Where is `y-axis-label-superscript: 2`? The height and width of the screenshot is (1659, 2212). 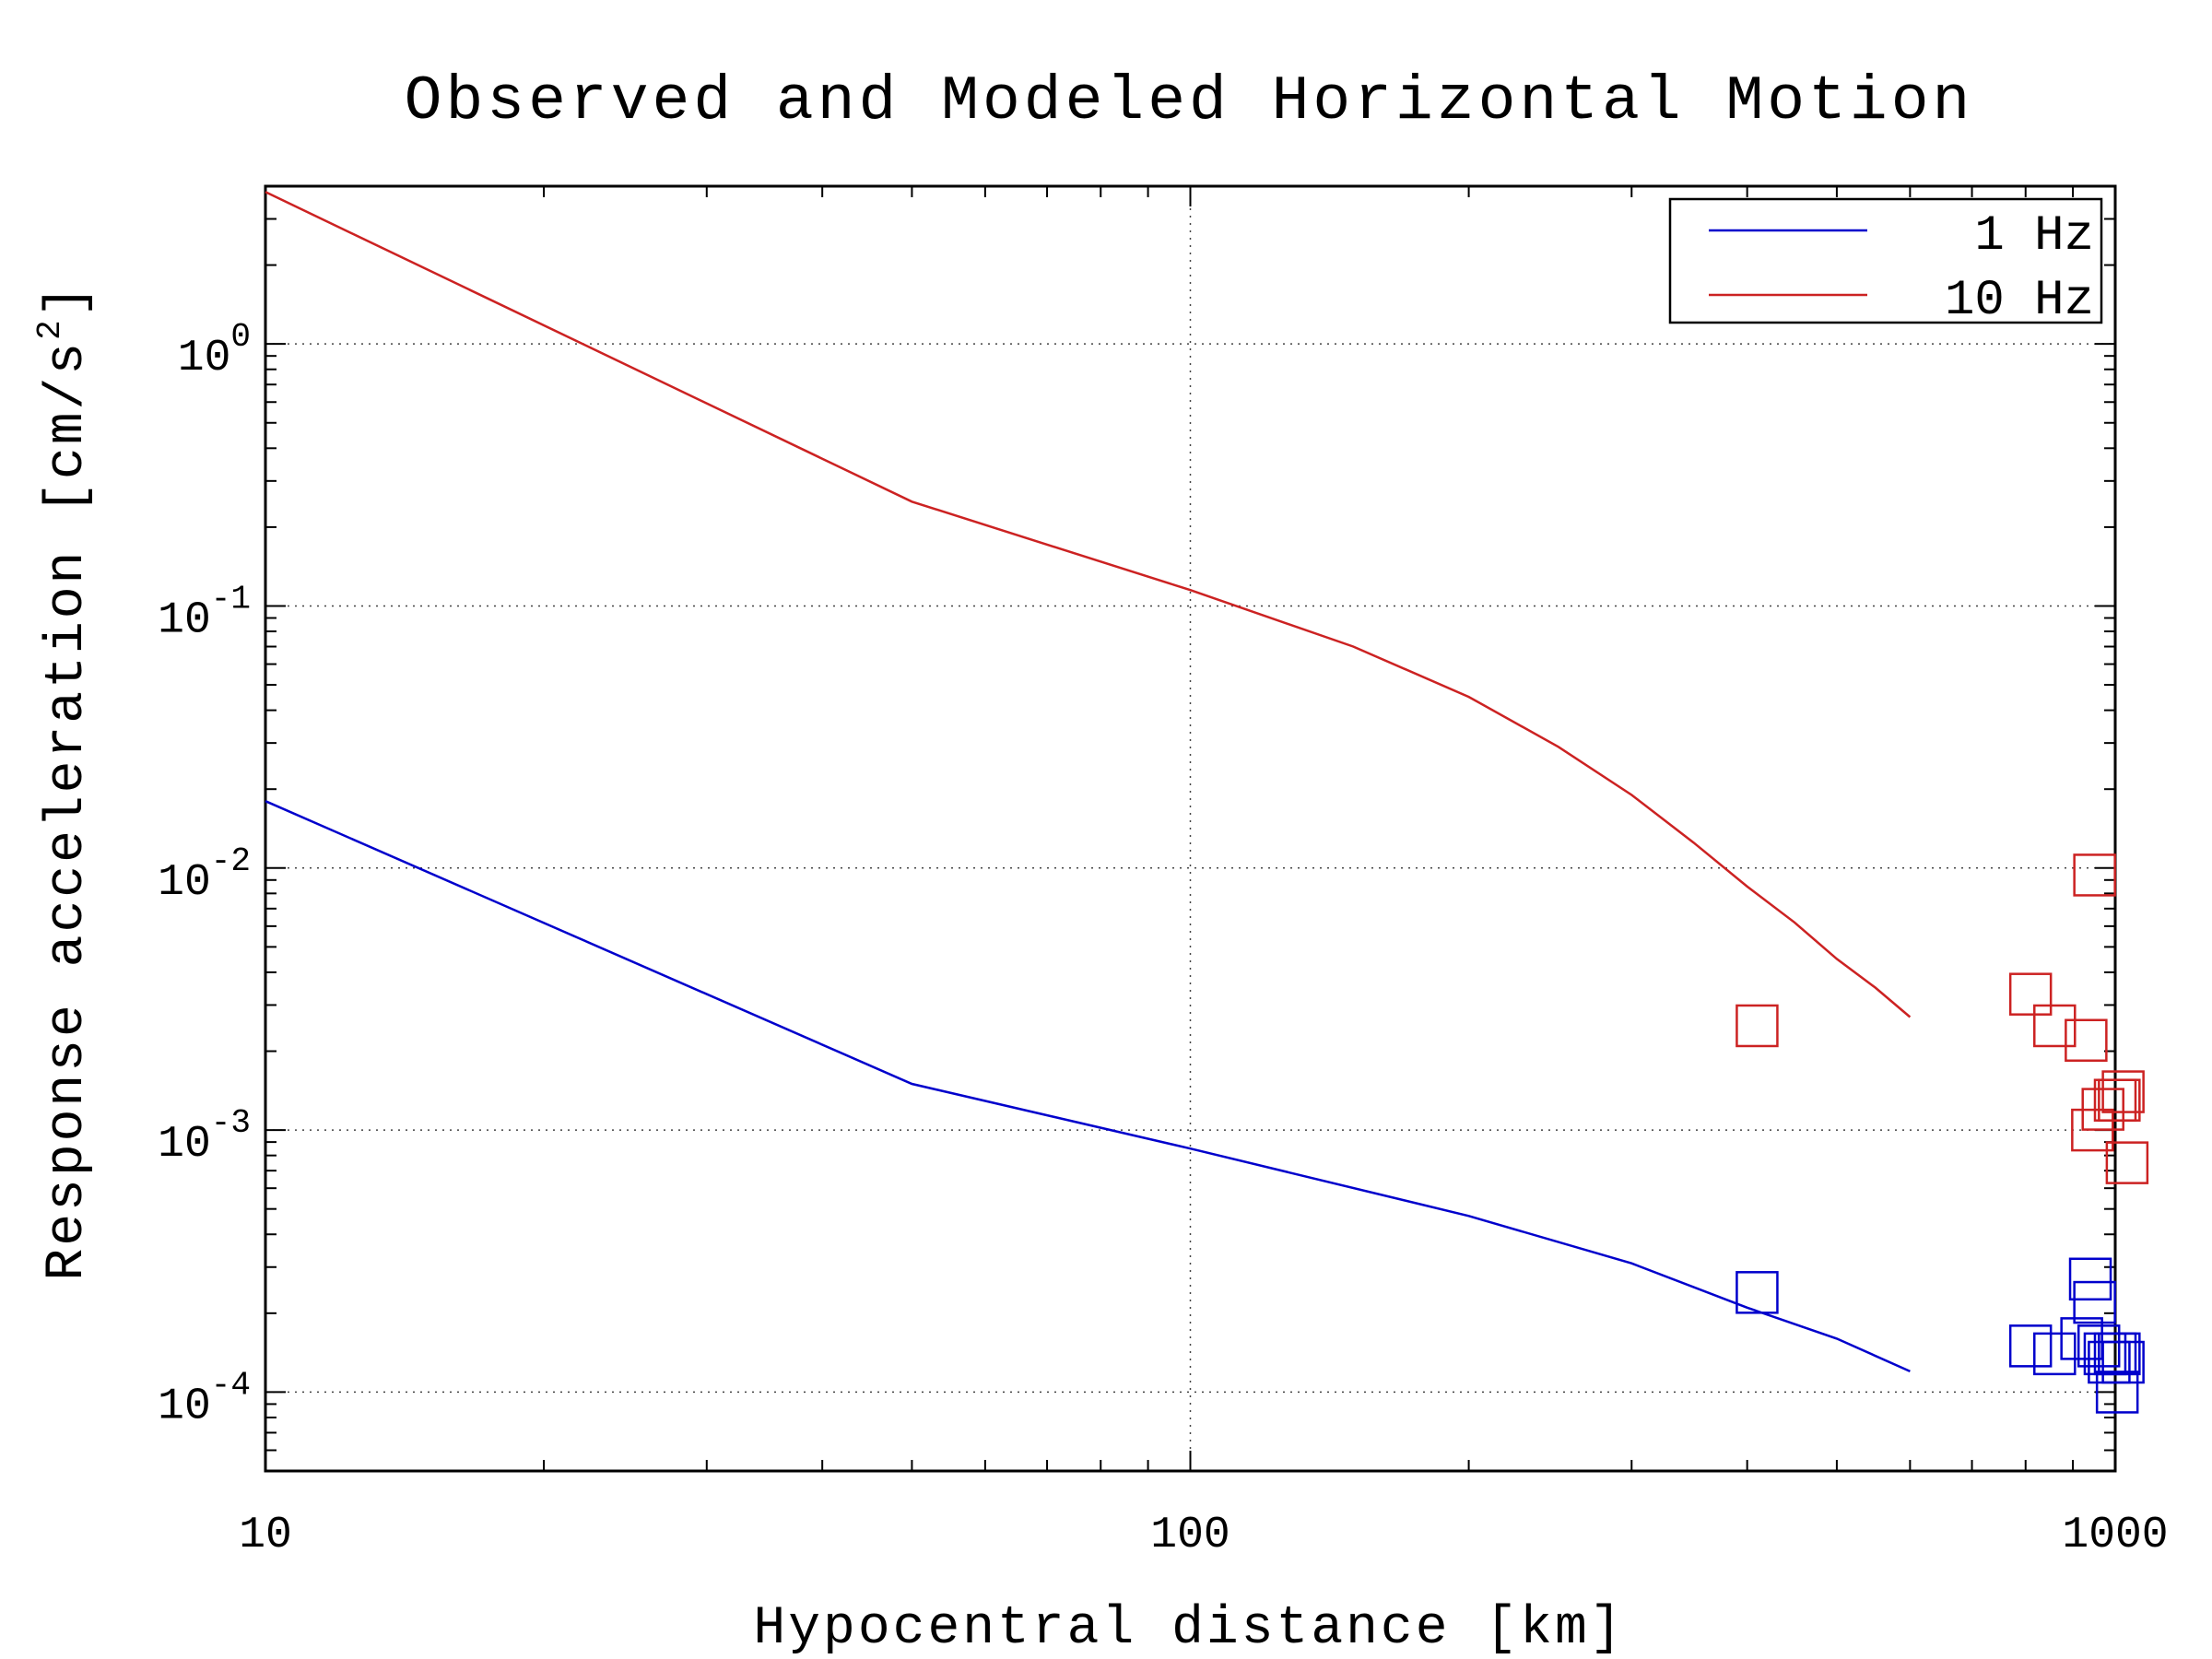 y-axis-label-superscript: 2 is located at coordinates (50, 328).